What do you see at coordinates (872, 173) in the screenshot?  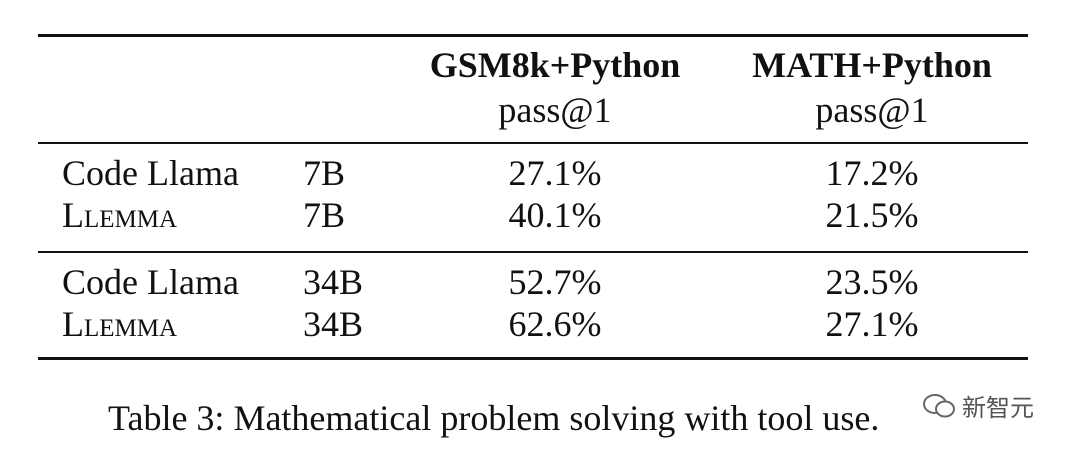 I see `table-cell: 17.2%` at bounding box center [872, 173].